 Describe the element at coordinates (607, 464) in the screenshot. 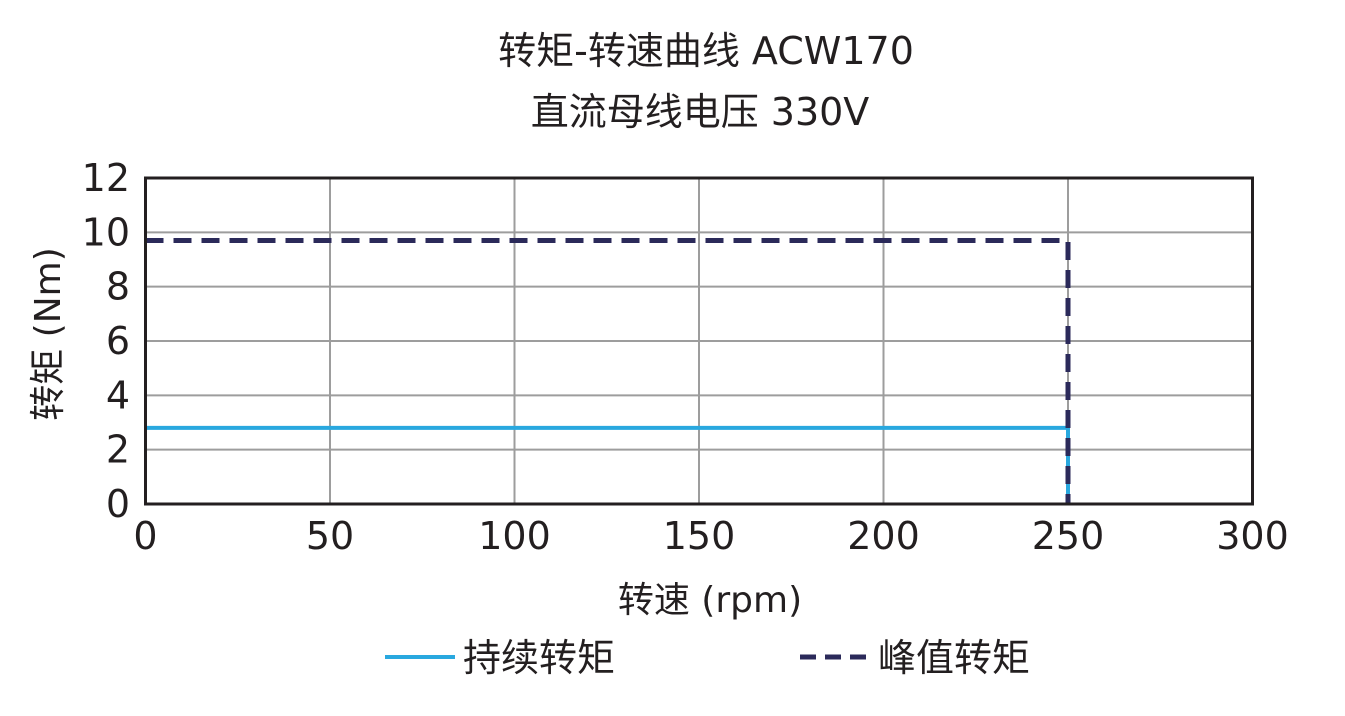

I see `continuous-torque-line` at that location.